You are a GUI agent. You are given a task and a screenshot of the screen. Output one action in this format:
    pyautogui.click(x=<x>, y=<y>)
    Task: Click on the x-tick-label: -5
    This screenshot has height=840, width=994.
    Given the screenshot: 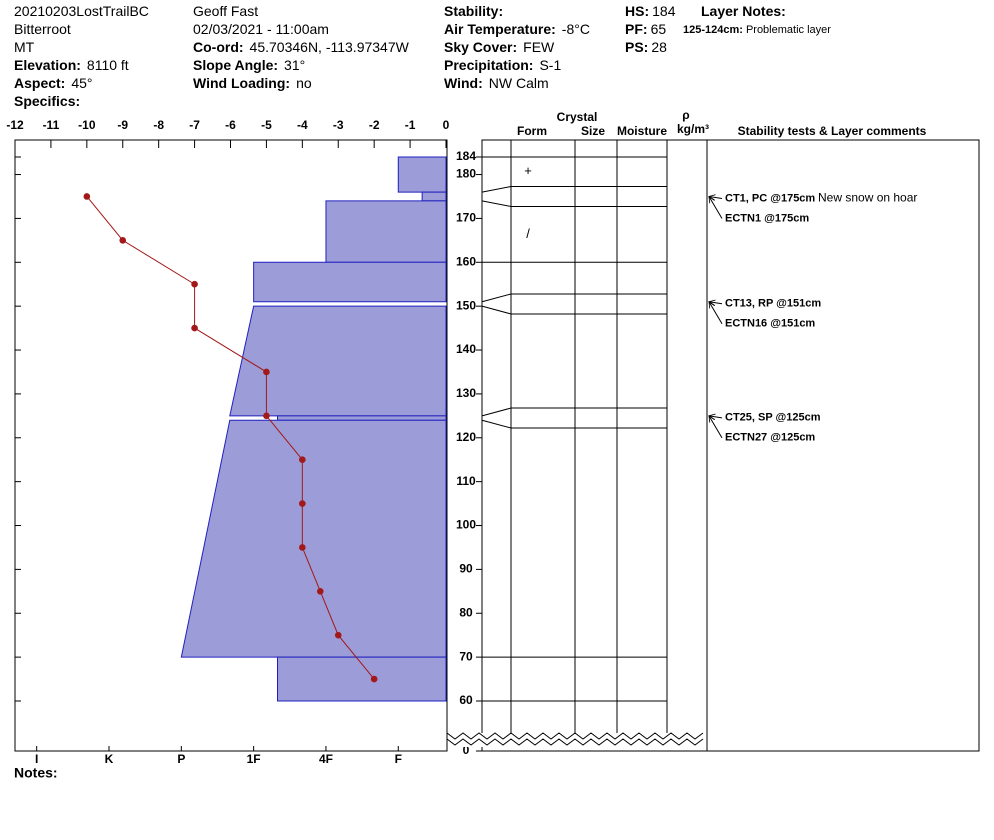 What is the action you would take?
    pyautogui.click(x=266, y=125)
    